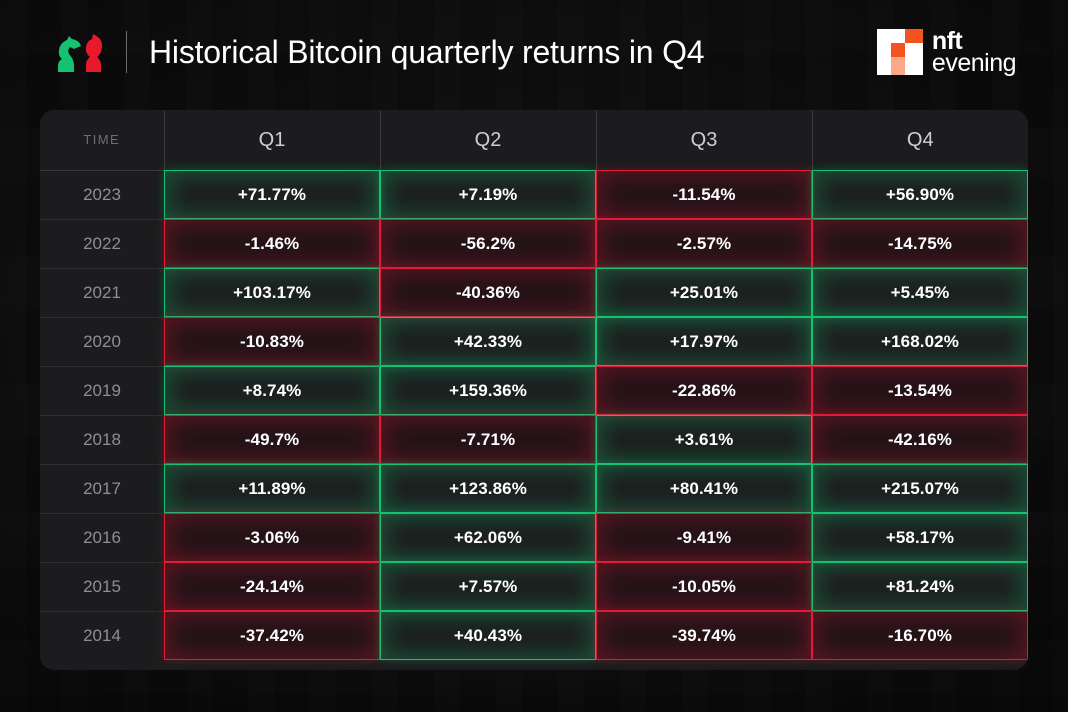 Image resolution: width=1068 pixels, height=712 pixels. What do you see at coordinates (272, 439) in the screenshot?
I see `return-cell: -49.7%` at bounding box center [272, 439].